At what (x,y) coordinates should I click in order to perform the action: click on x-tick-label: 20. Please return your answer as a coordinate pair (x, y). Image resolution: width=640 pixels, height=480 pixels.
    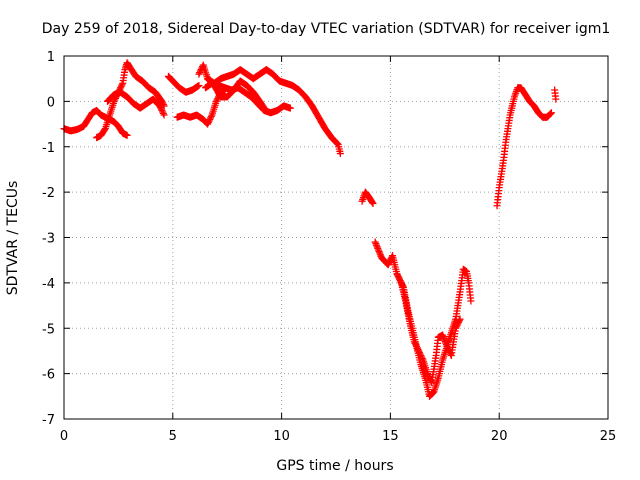
    Looking at the image, I should click on (499, 436).